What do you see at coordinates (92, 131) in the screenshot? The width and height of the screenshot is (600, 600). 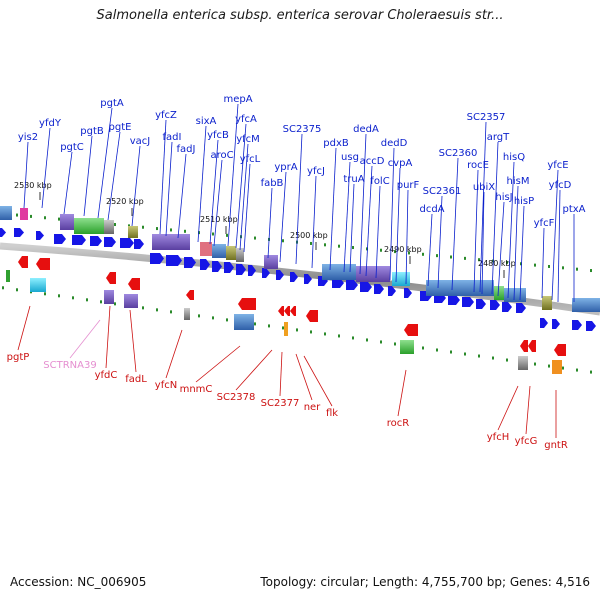 I see `gene-label-top: pgtB` at bounding box center [92, 131].